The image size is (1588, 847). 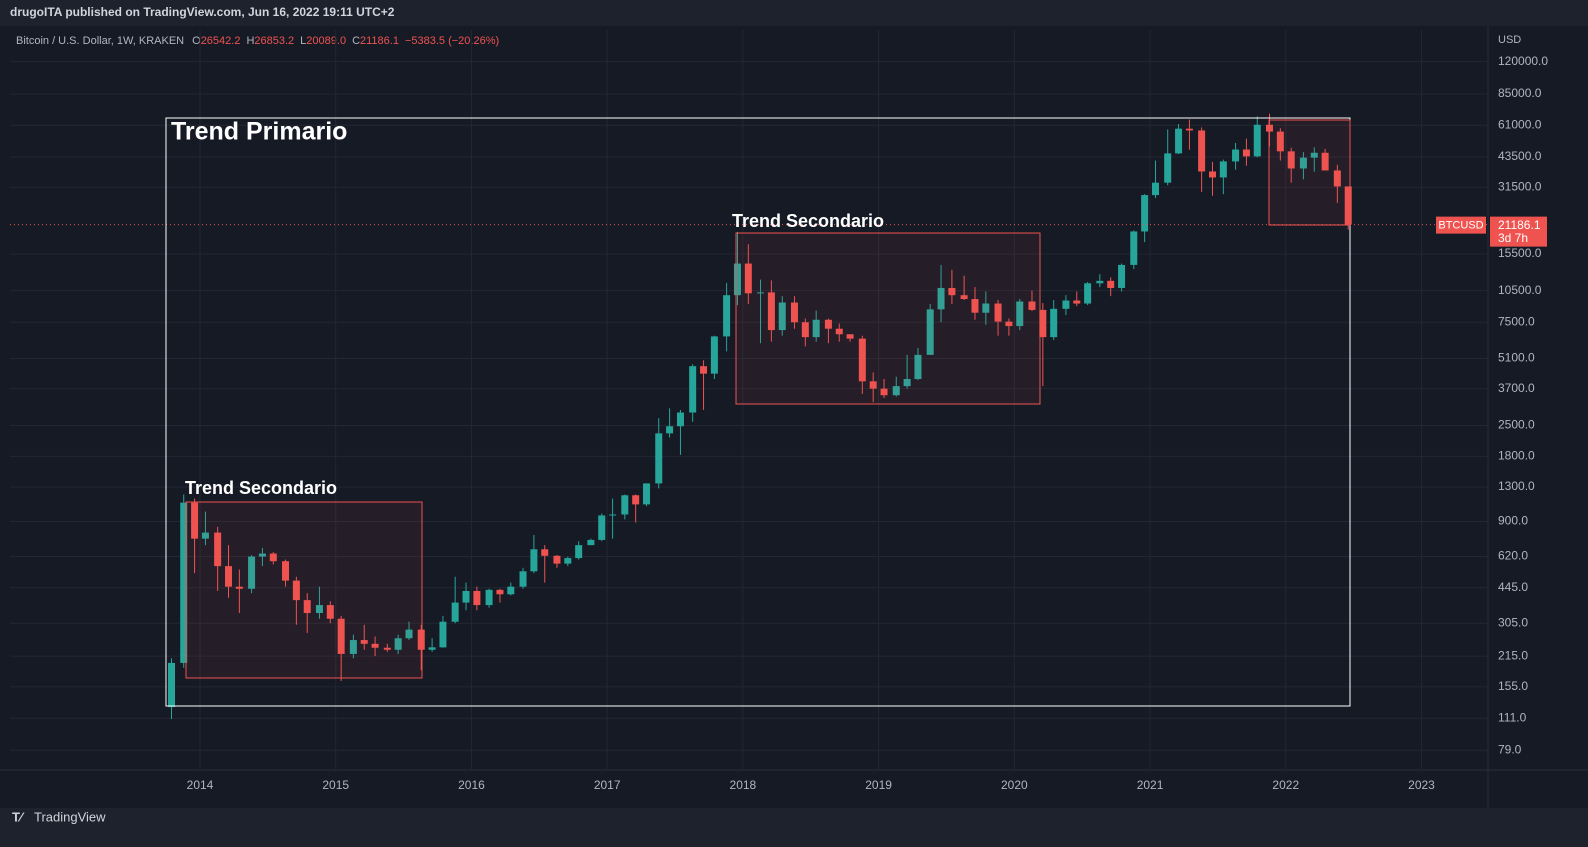 I want to click on y-tick-label: 10500.0, so click(x=1520, y=290).